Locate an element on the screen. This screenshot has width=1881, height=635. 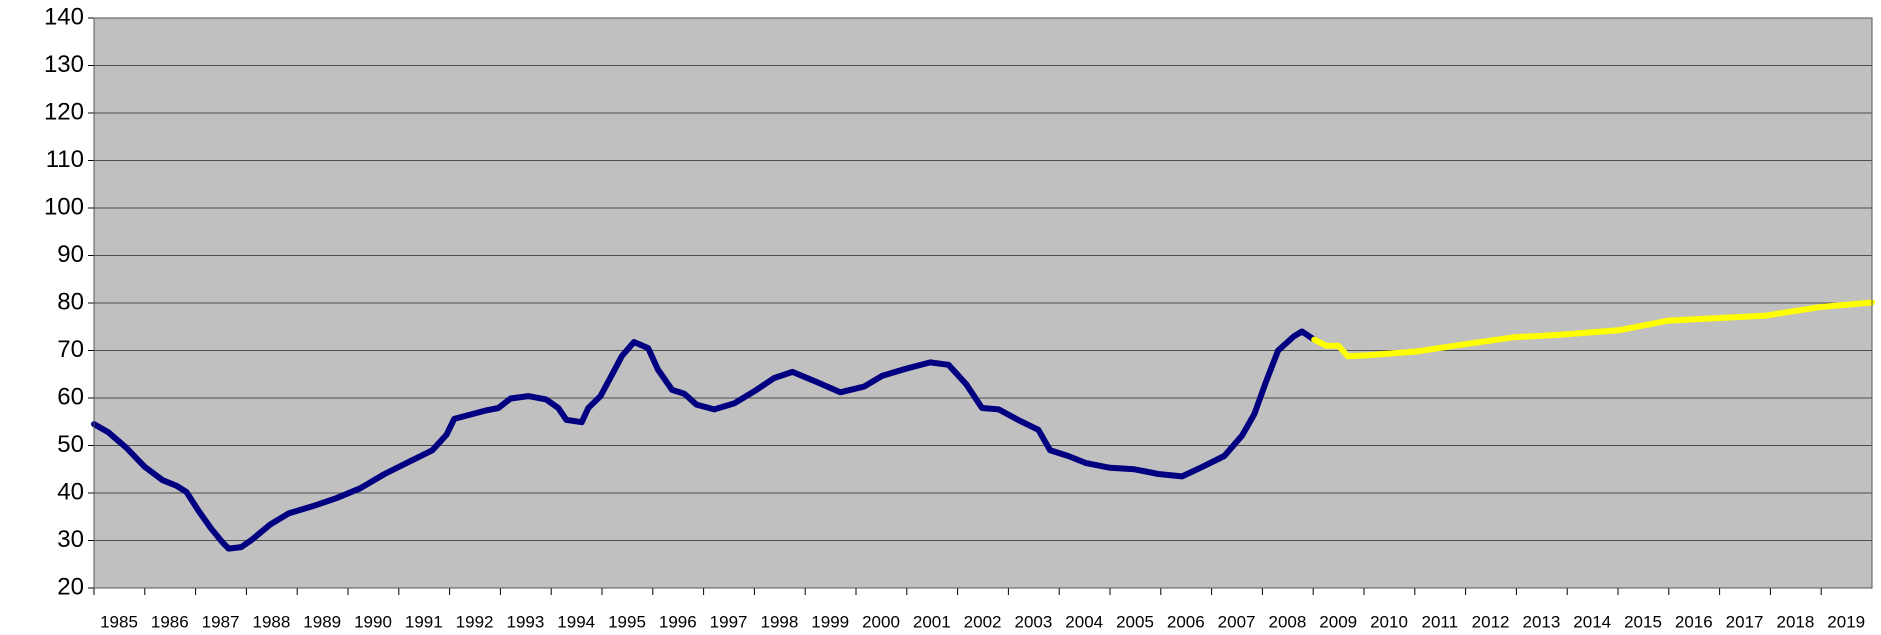
x-tick-label: 2005 is located at coordinates (1135, 621).